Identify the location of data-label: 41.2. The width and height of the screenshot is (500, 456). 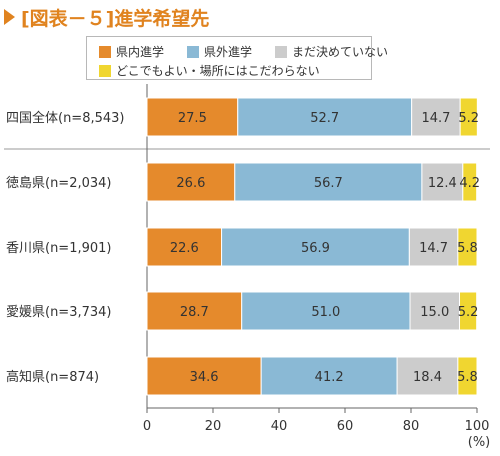
(329, 377).